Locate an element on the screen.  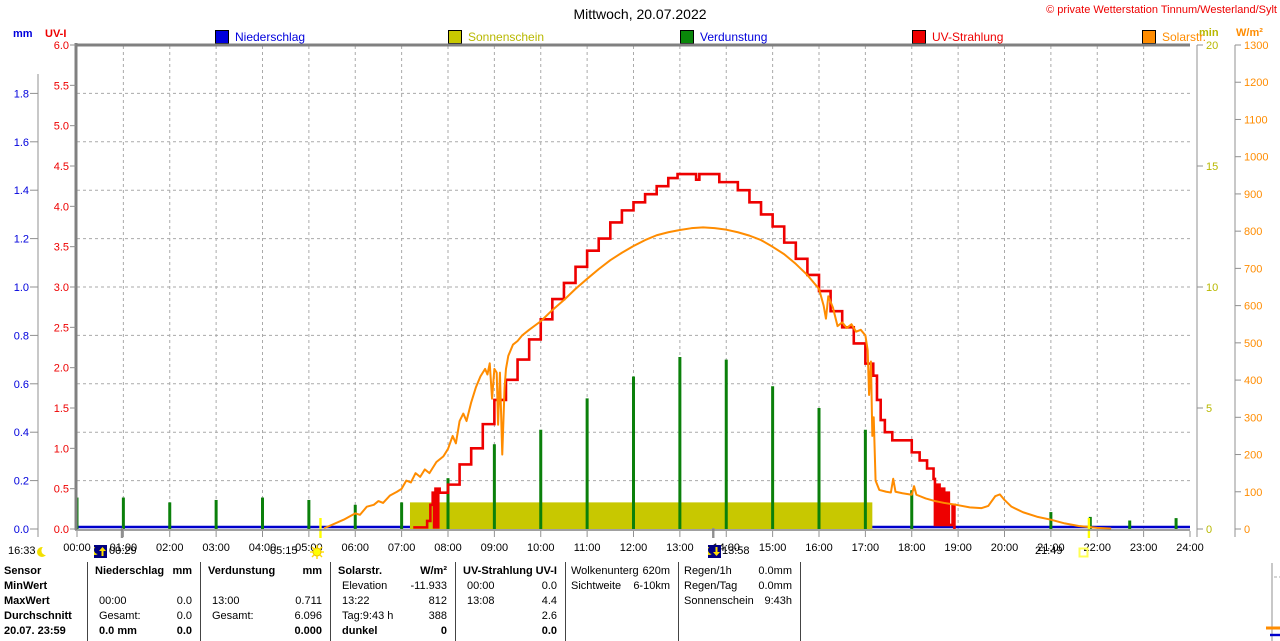
row-label: 20.07. 23:59 is located at coordinates (35, 631).